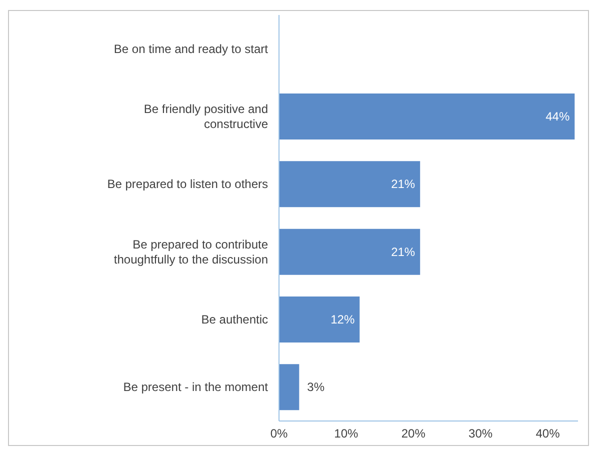  Describe the element at coordinates (342, 319) in the screenshot. I see `data-label: 12%` at that location.